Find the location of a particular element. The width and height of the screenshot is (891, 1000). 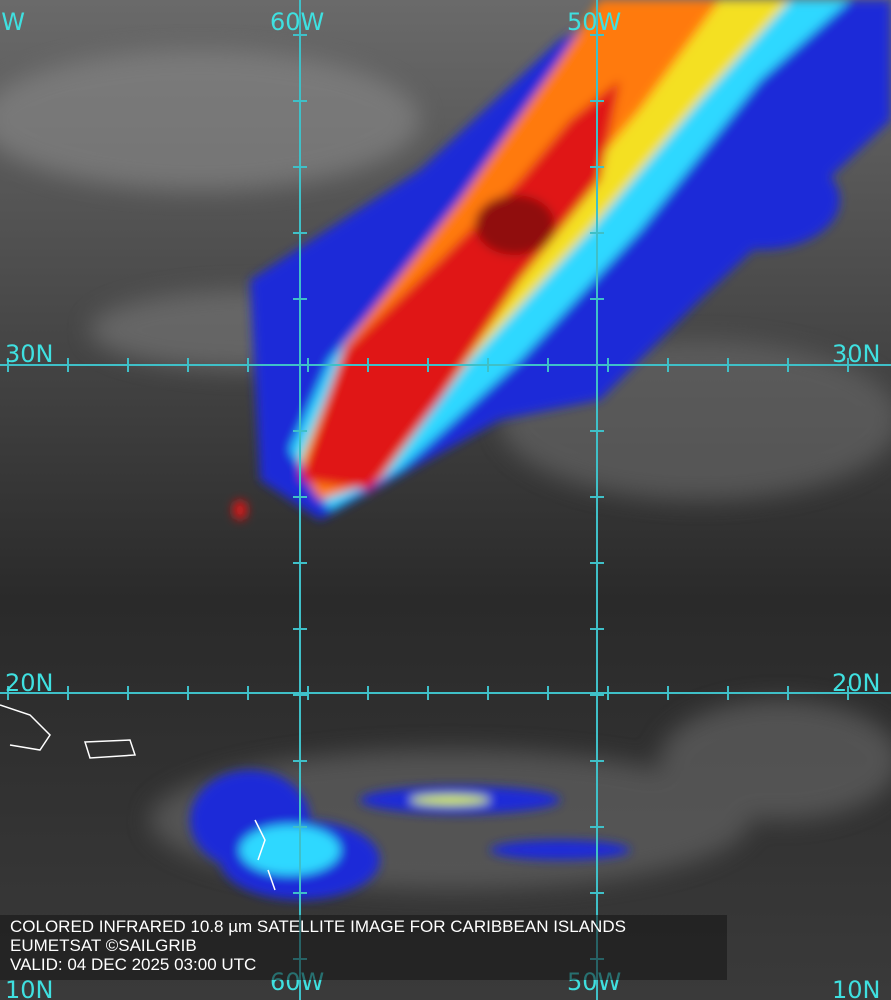

grid-label: 60W is located at coordinates (297, 22).